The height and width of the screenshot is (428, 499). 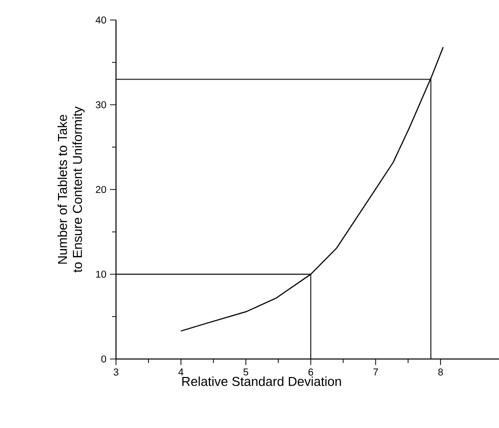 I want to click on y-tick-label: 30, so click(x=101, y=104).